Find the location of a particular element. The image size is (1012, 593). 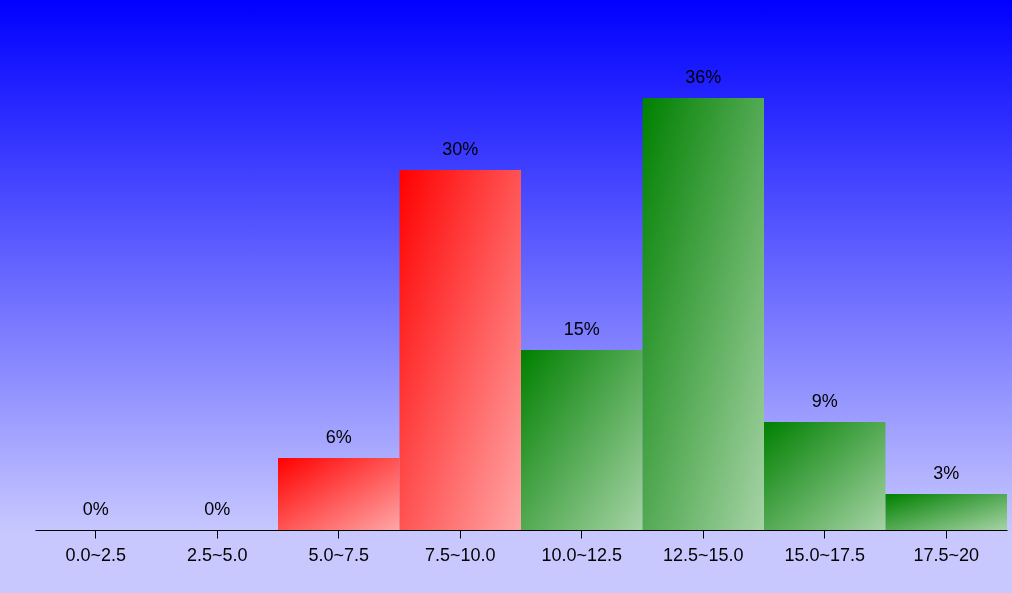

x-tick-label: 0.0~2.5 is located at coordinates (96, 554).